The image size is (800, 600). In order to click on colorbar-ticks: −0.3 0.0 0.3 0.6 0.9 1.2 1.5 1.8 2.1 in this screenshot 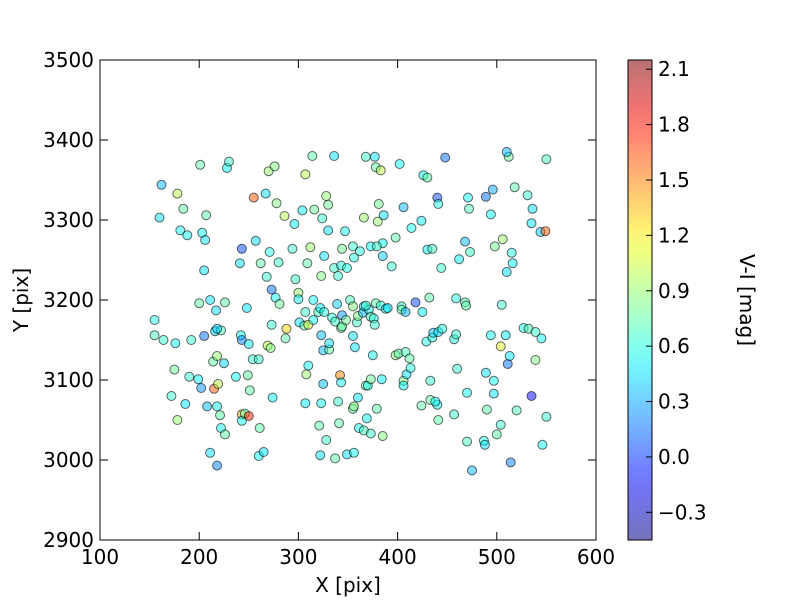, I will do `click(676, 290)`.